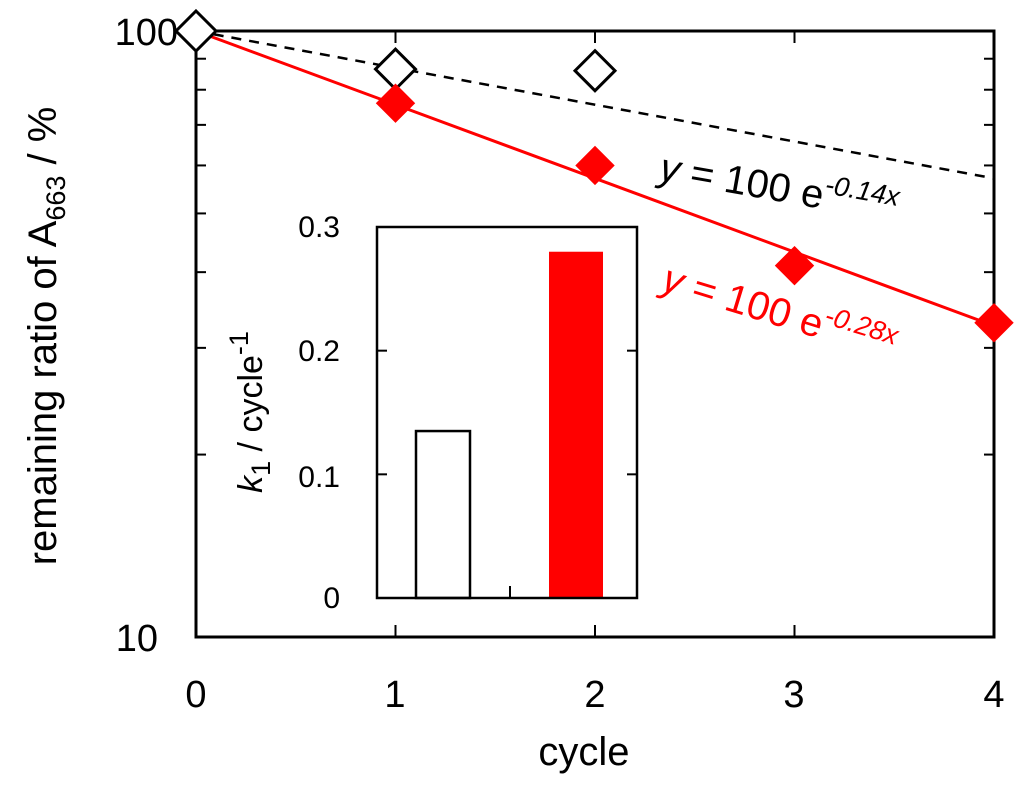 Image resolution: width=1024 pixels, height=792 pixels. I want to click on fit-black-label-eq: = 100 e, so click(751, 183).